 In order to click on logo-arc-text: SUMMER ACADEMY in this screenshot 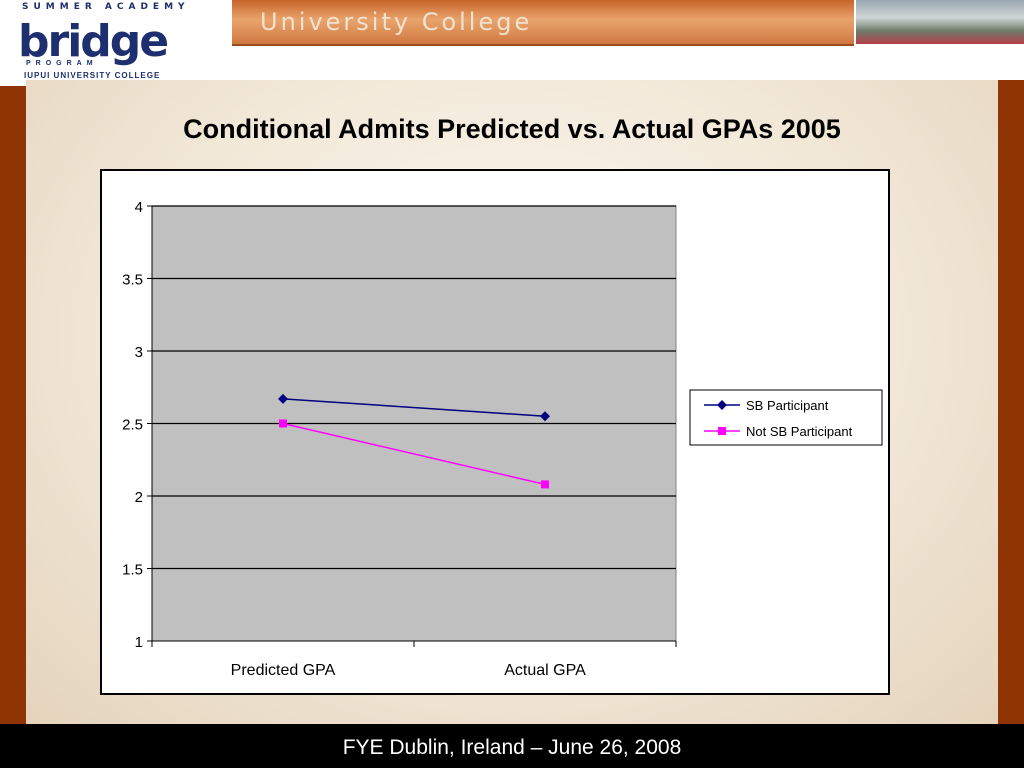, I will do `click(106, 7)`.